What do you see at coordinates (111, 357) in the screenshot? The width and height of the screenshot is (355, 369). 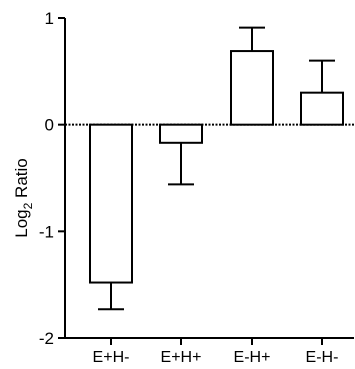 I see `x-tick-label: E+H-` at bounding box center [111, 357].